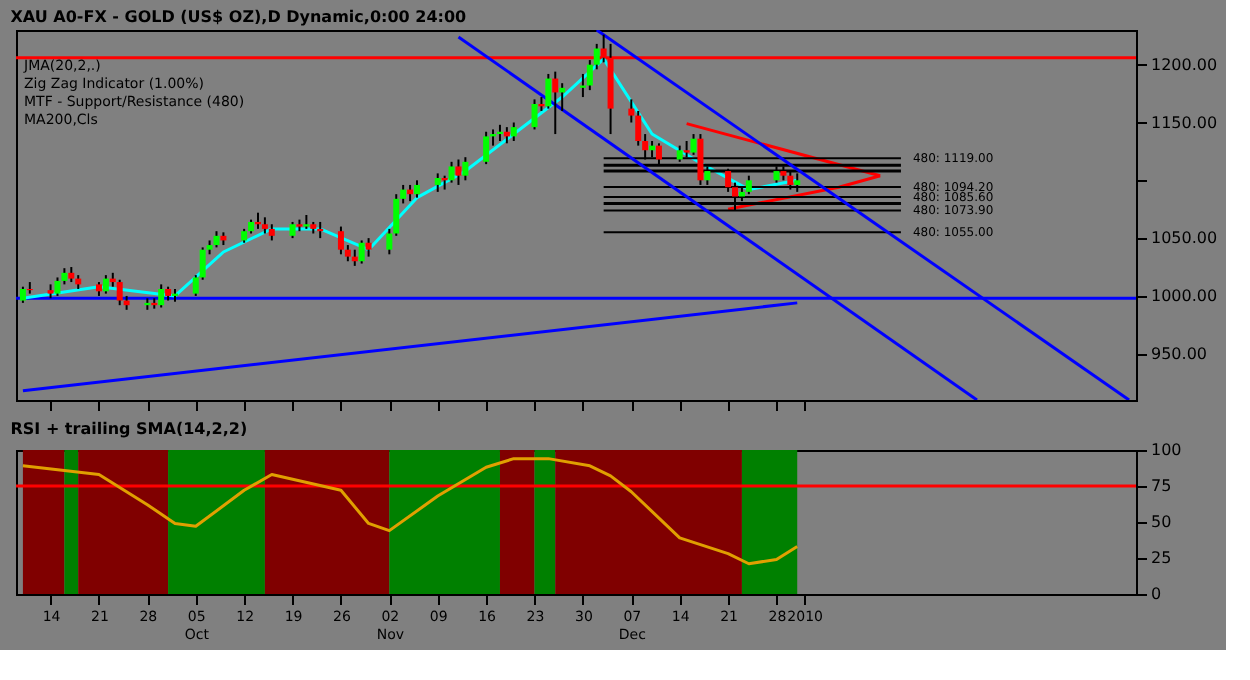 The width and height of the screenshot is (1250, 680). Describe the element at coordinates (239, 17) in the screenshot. I see `chart-title: XAU A0-FX - GOLD (US$ OZ),D Dynamic,0:00 24:00` at that location.